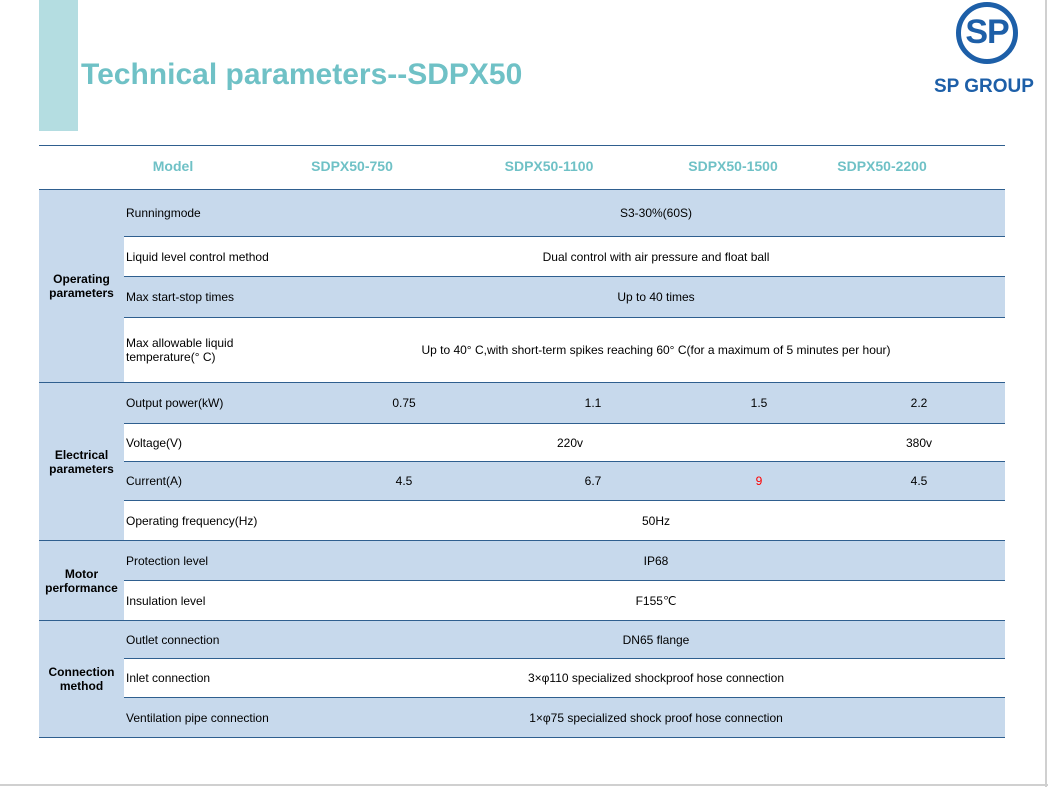  Describe the element at coordinates (173, 166) in the screenshot. I see `header-model: Model` at that location.